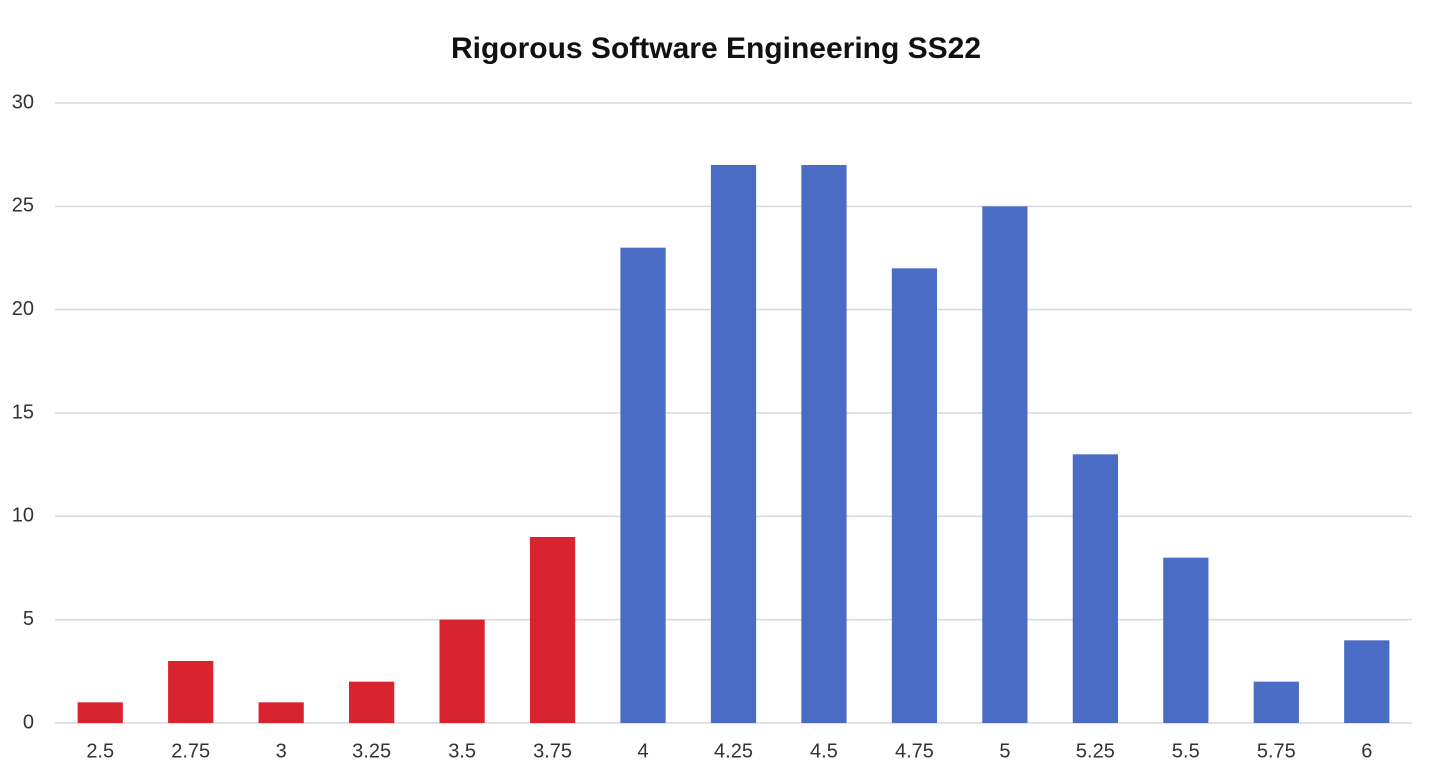 The image size is (1450, 780). What do you see at coordinates (733, 751) in the screenshot?
I see `x-tick-label: 4.25` at bounding box center [733, 751].